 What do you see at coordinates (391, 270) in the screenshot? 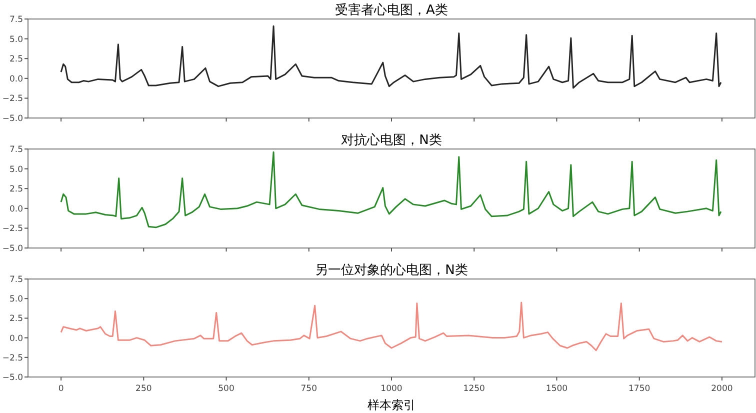
I see `chart-title: 另一位对象的心电图，N类` at bounding box center [391, 270].